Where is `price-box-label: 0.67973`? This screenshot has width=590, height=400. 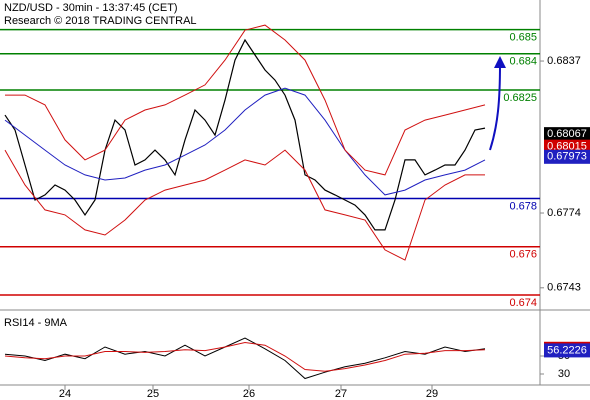 price-box-label: 0.67973 is located at coordinates (567, 157).